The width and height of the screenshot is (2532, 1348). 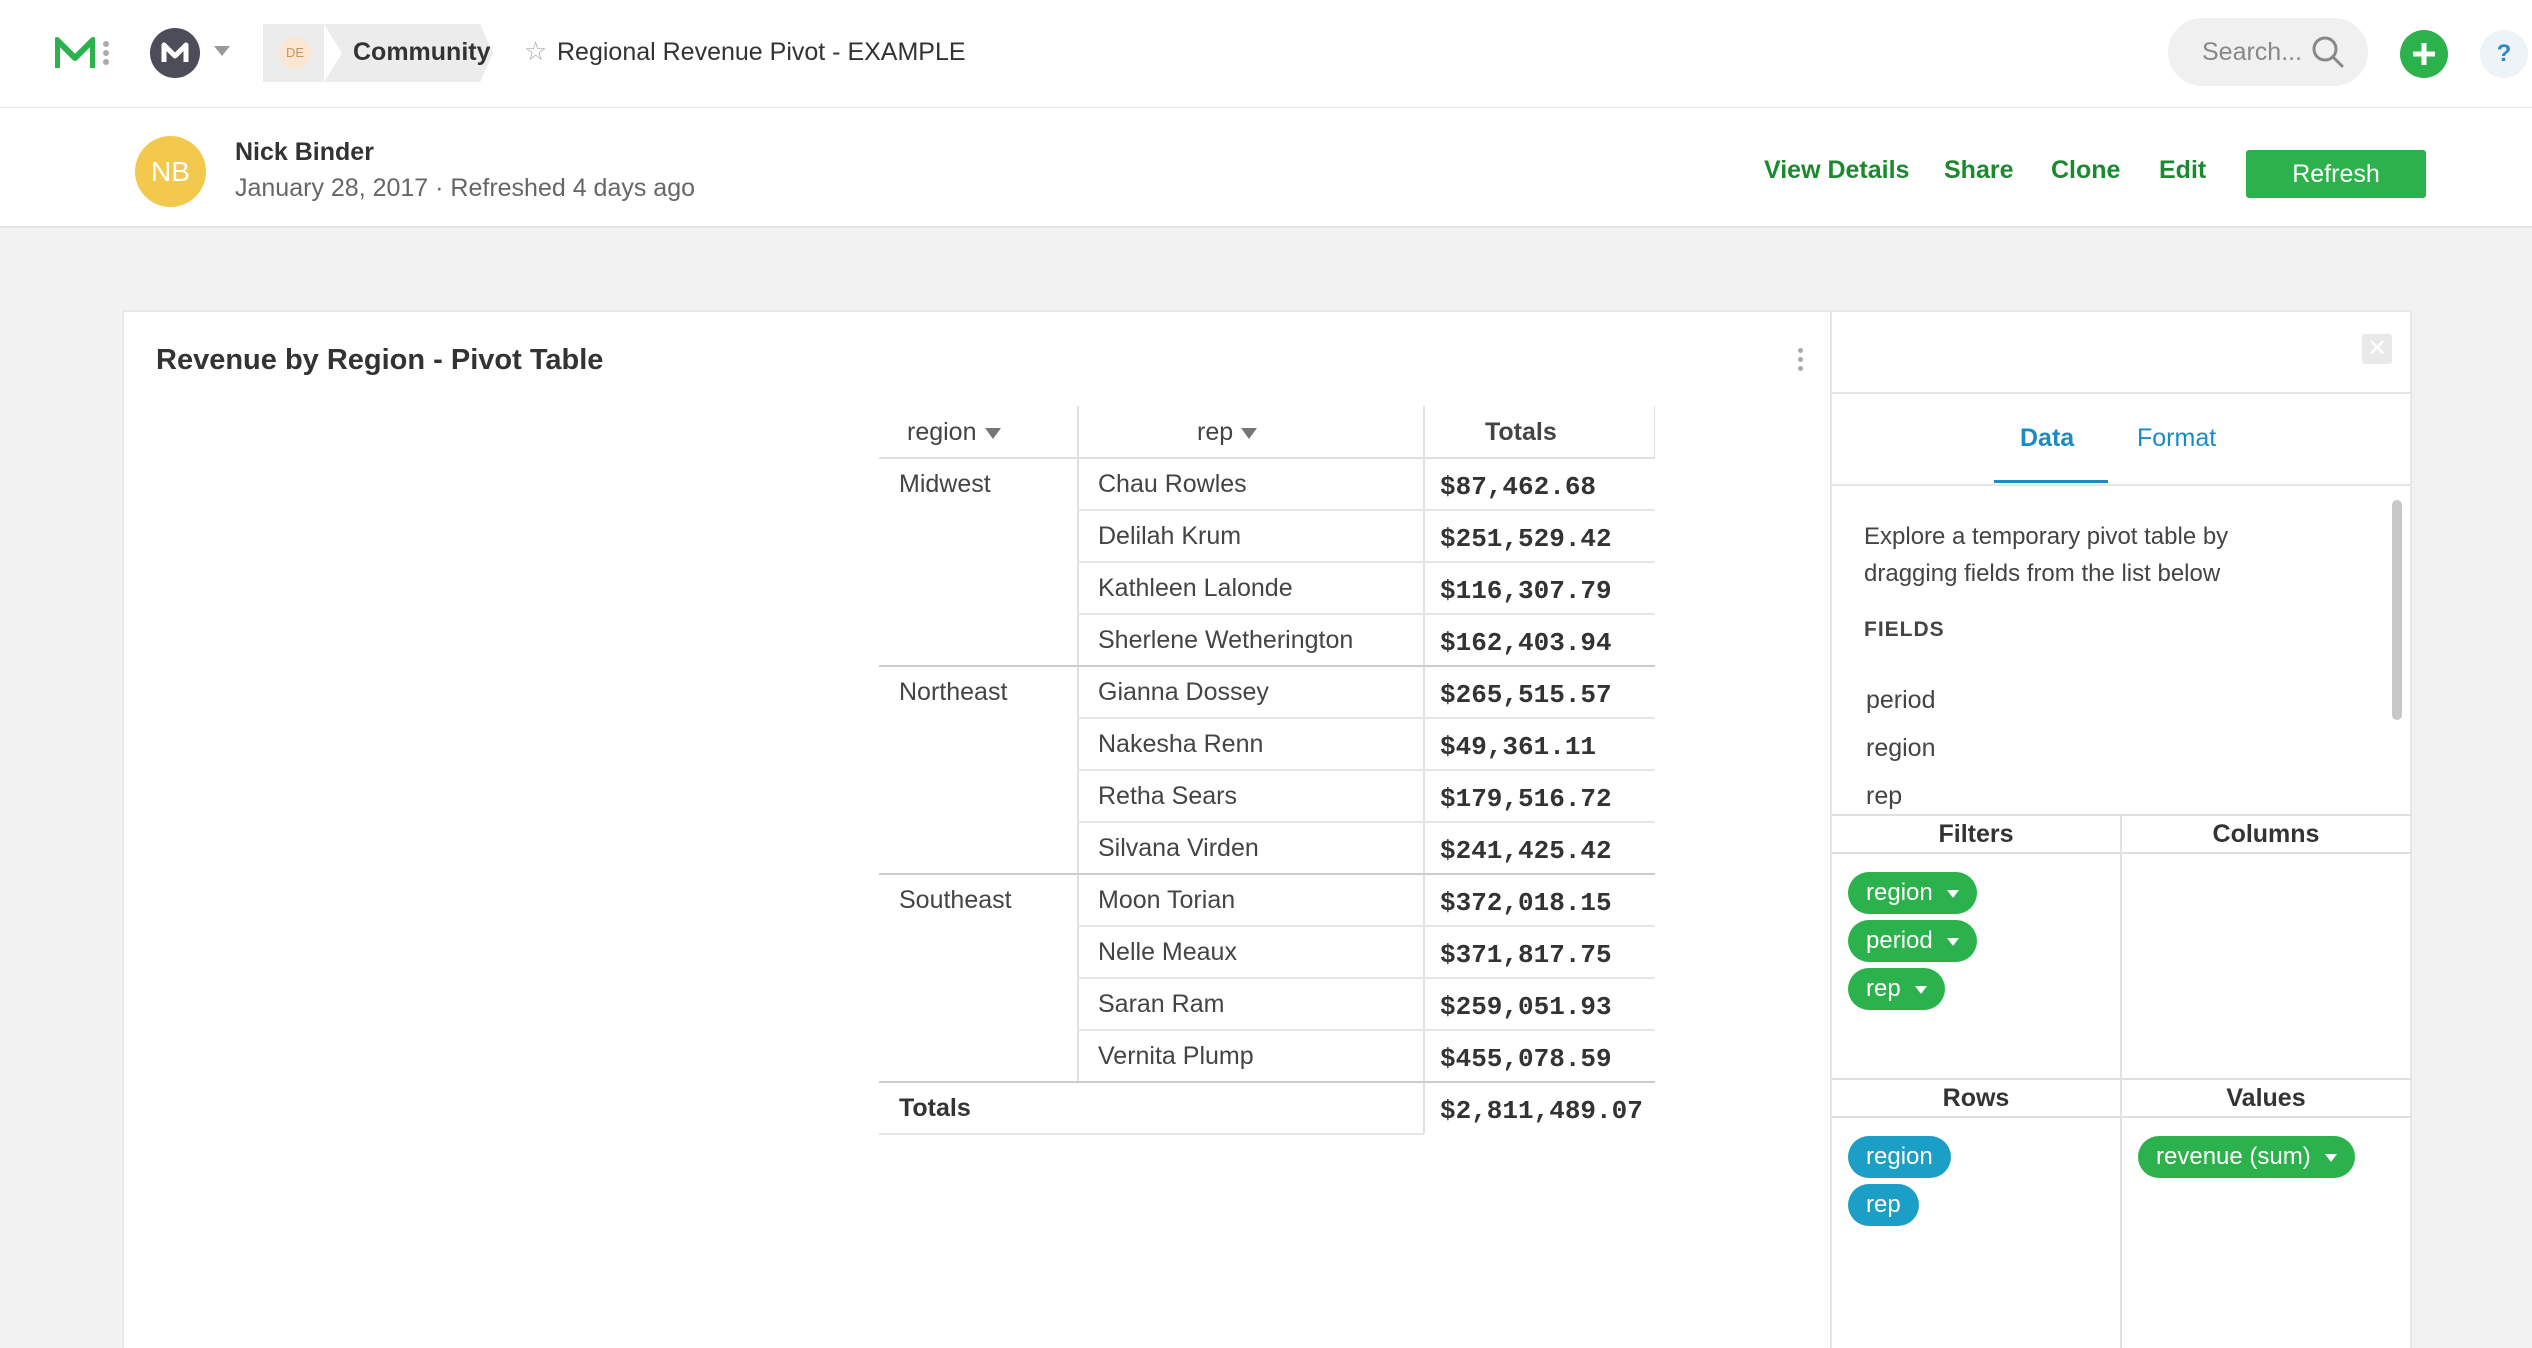 What do you see at coordinates (1518, 487) in the screenshot?
I see `total-cell: $87,462.68` at bounding box center [1518, 487].